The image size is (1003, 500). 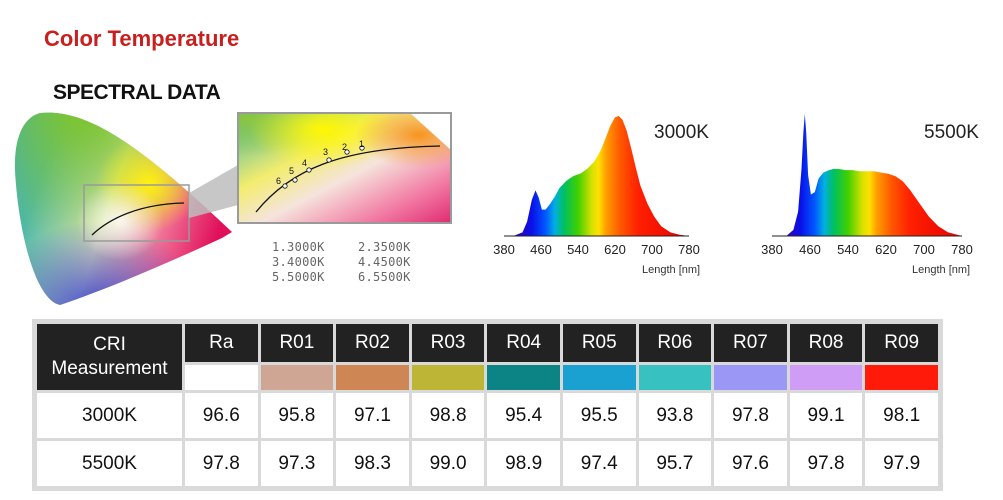 What do you see at coordinates (901, 343) in the screenshot?
I see `column-header-r09: R09` at bounding box center [901, 343].